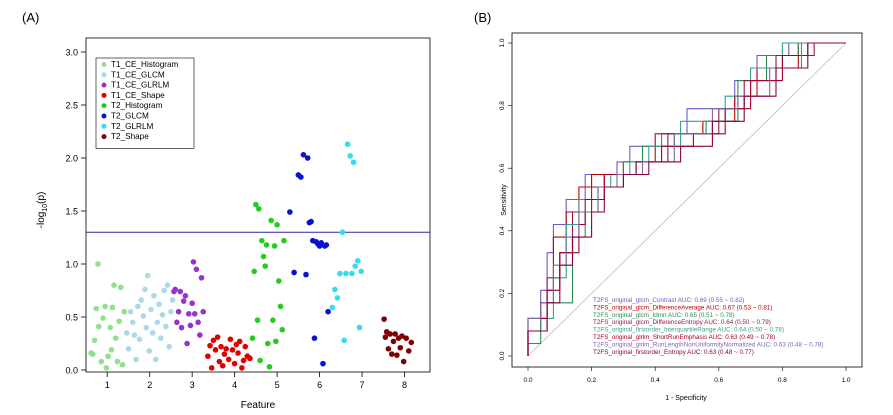  What do you see at coordinates (234, 385) in the screenshot?
I see `x-tick-label: 4` at bounding box center [234, 385].